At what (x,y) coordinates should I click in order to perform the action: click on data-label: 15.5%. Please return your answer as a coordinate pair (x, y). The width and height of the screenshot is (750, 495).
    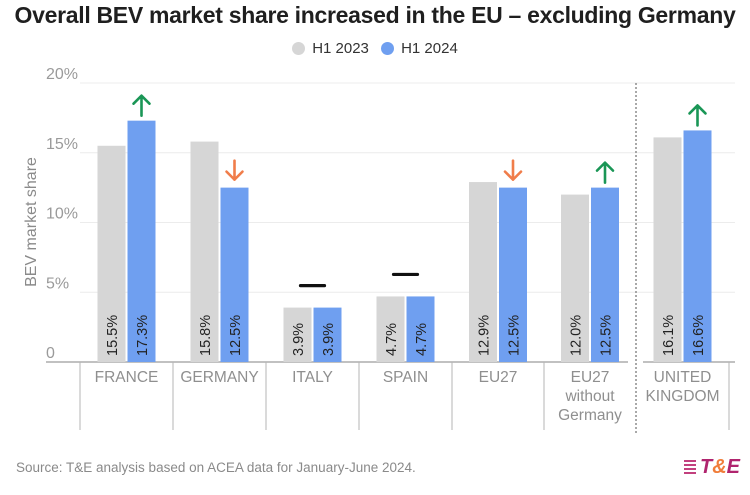
    Looking at the image, I should click on (113, 335).